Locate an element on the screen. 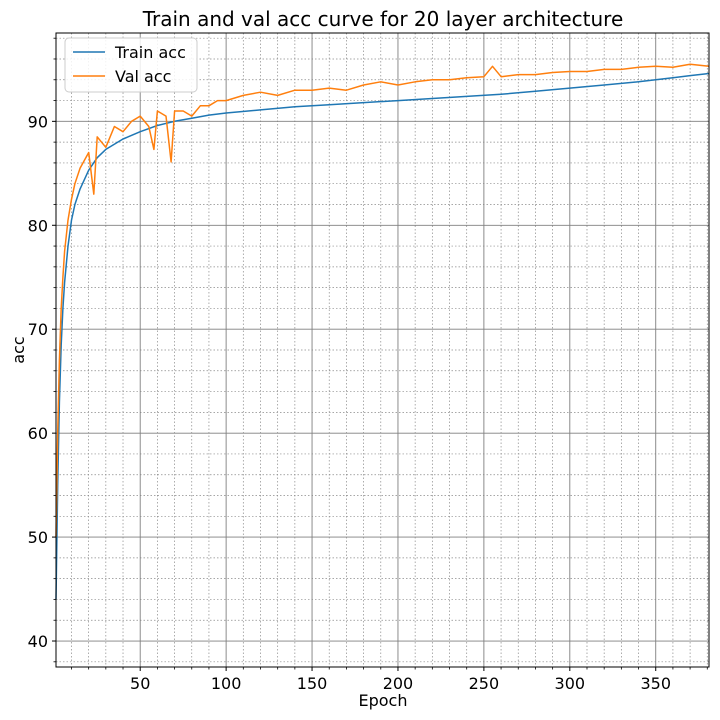 The height and width of the screenshot is (720, 720). y-tick-label: 50 is located at coordinates (38, 537).